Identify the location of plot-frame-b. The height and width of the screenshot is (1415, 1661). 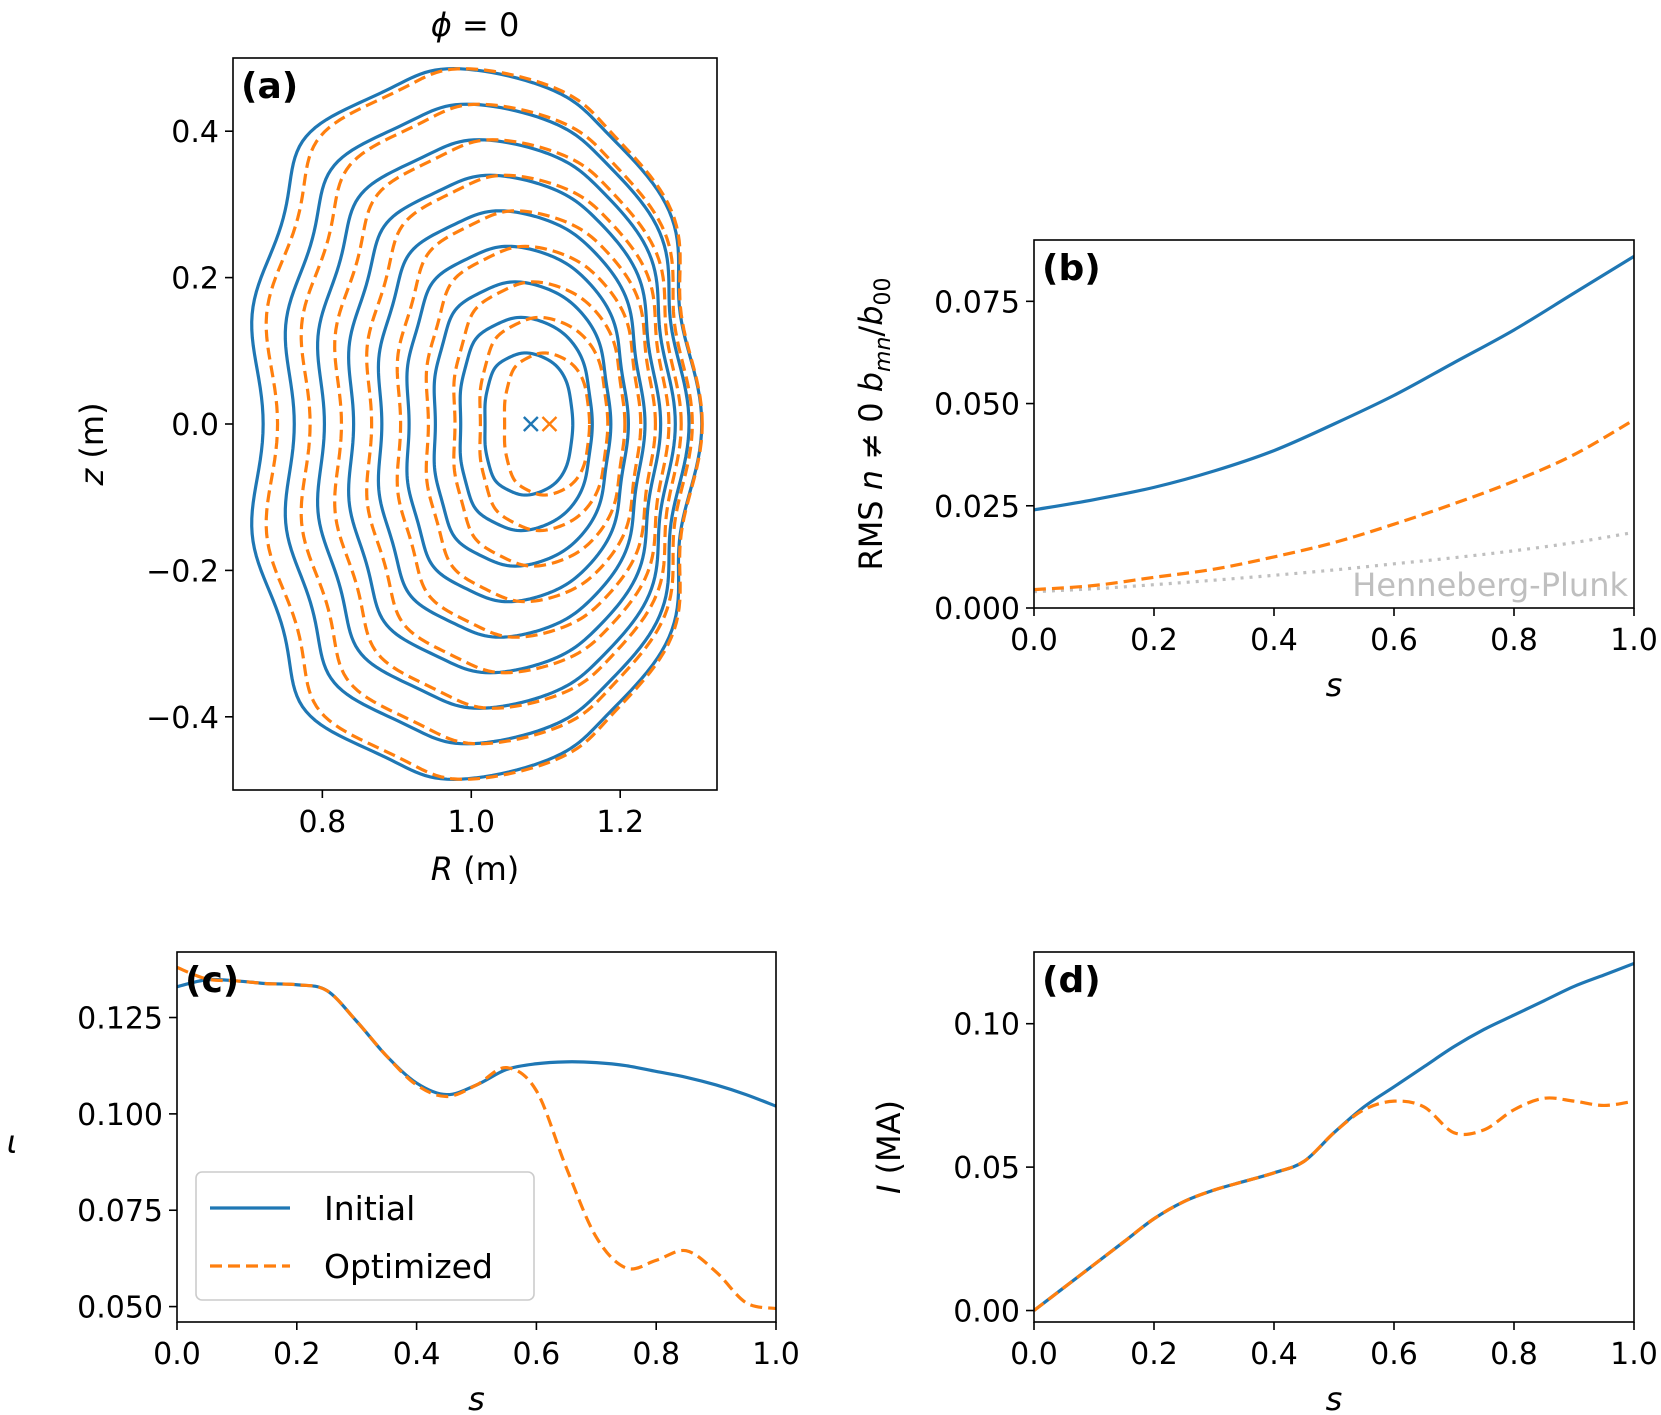
(1334, 424).